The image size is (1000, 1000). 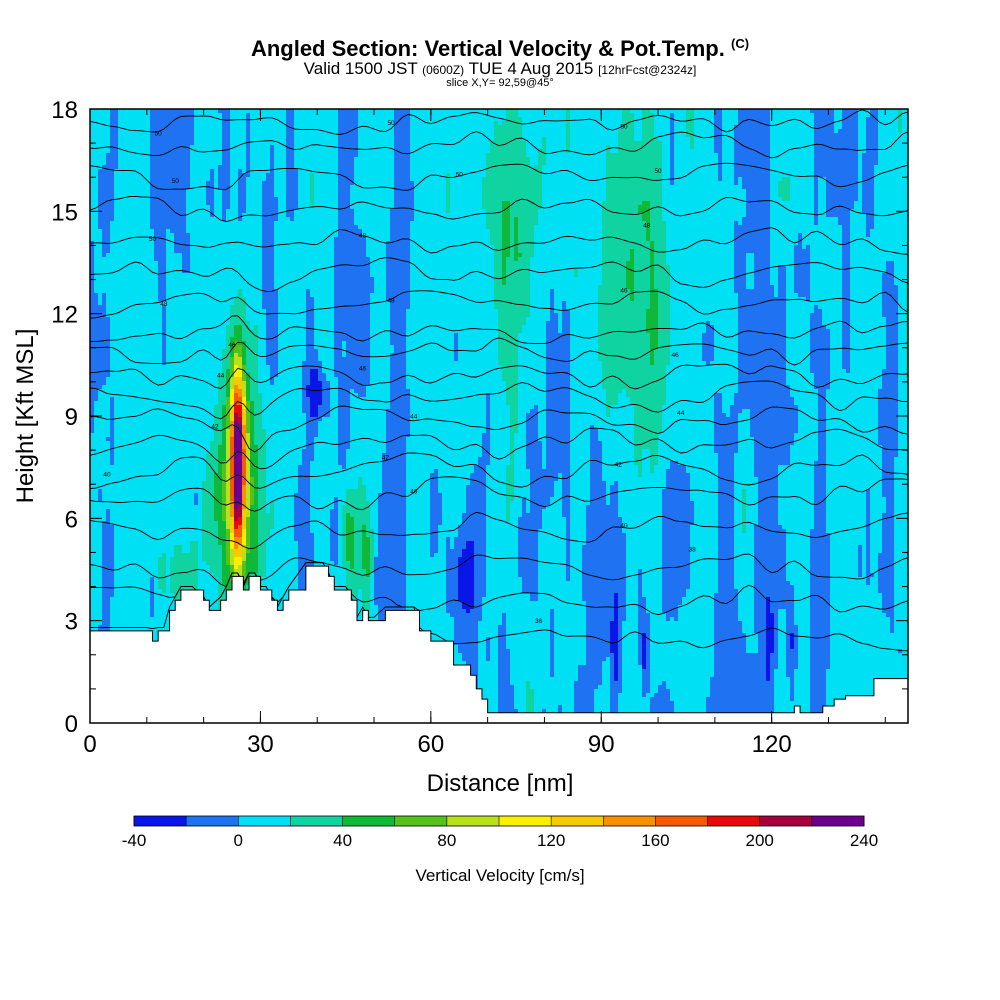 What do you see at coordinates (443, 70) in the screenshot?
I see `subtitle-utc: (0600Z)` at bounding box center [443, 70].